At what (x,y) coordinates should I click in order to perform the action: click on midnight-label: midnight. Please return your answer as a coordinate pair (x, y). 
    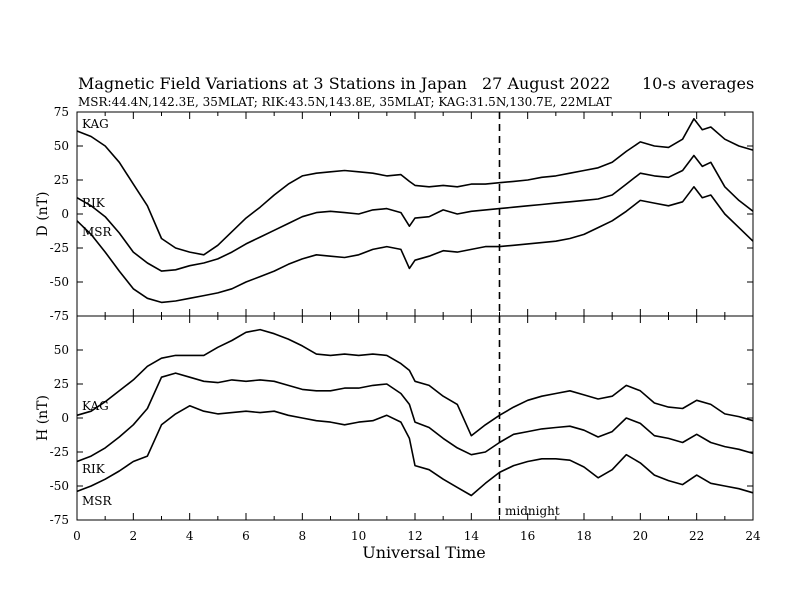
    Looking at the image, I should click on (532, 511).